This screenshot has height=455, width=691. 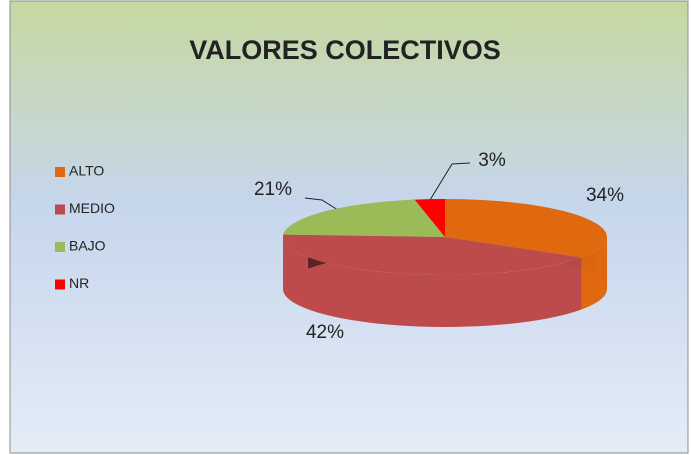 I want to click on data-label: 3%, so click(x=492, y=160).